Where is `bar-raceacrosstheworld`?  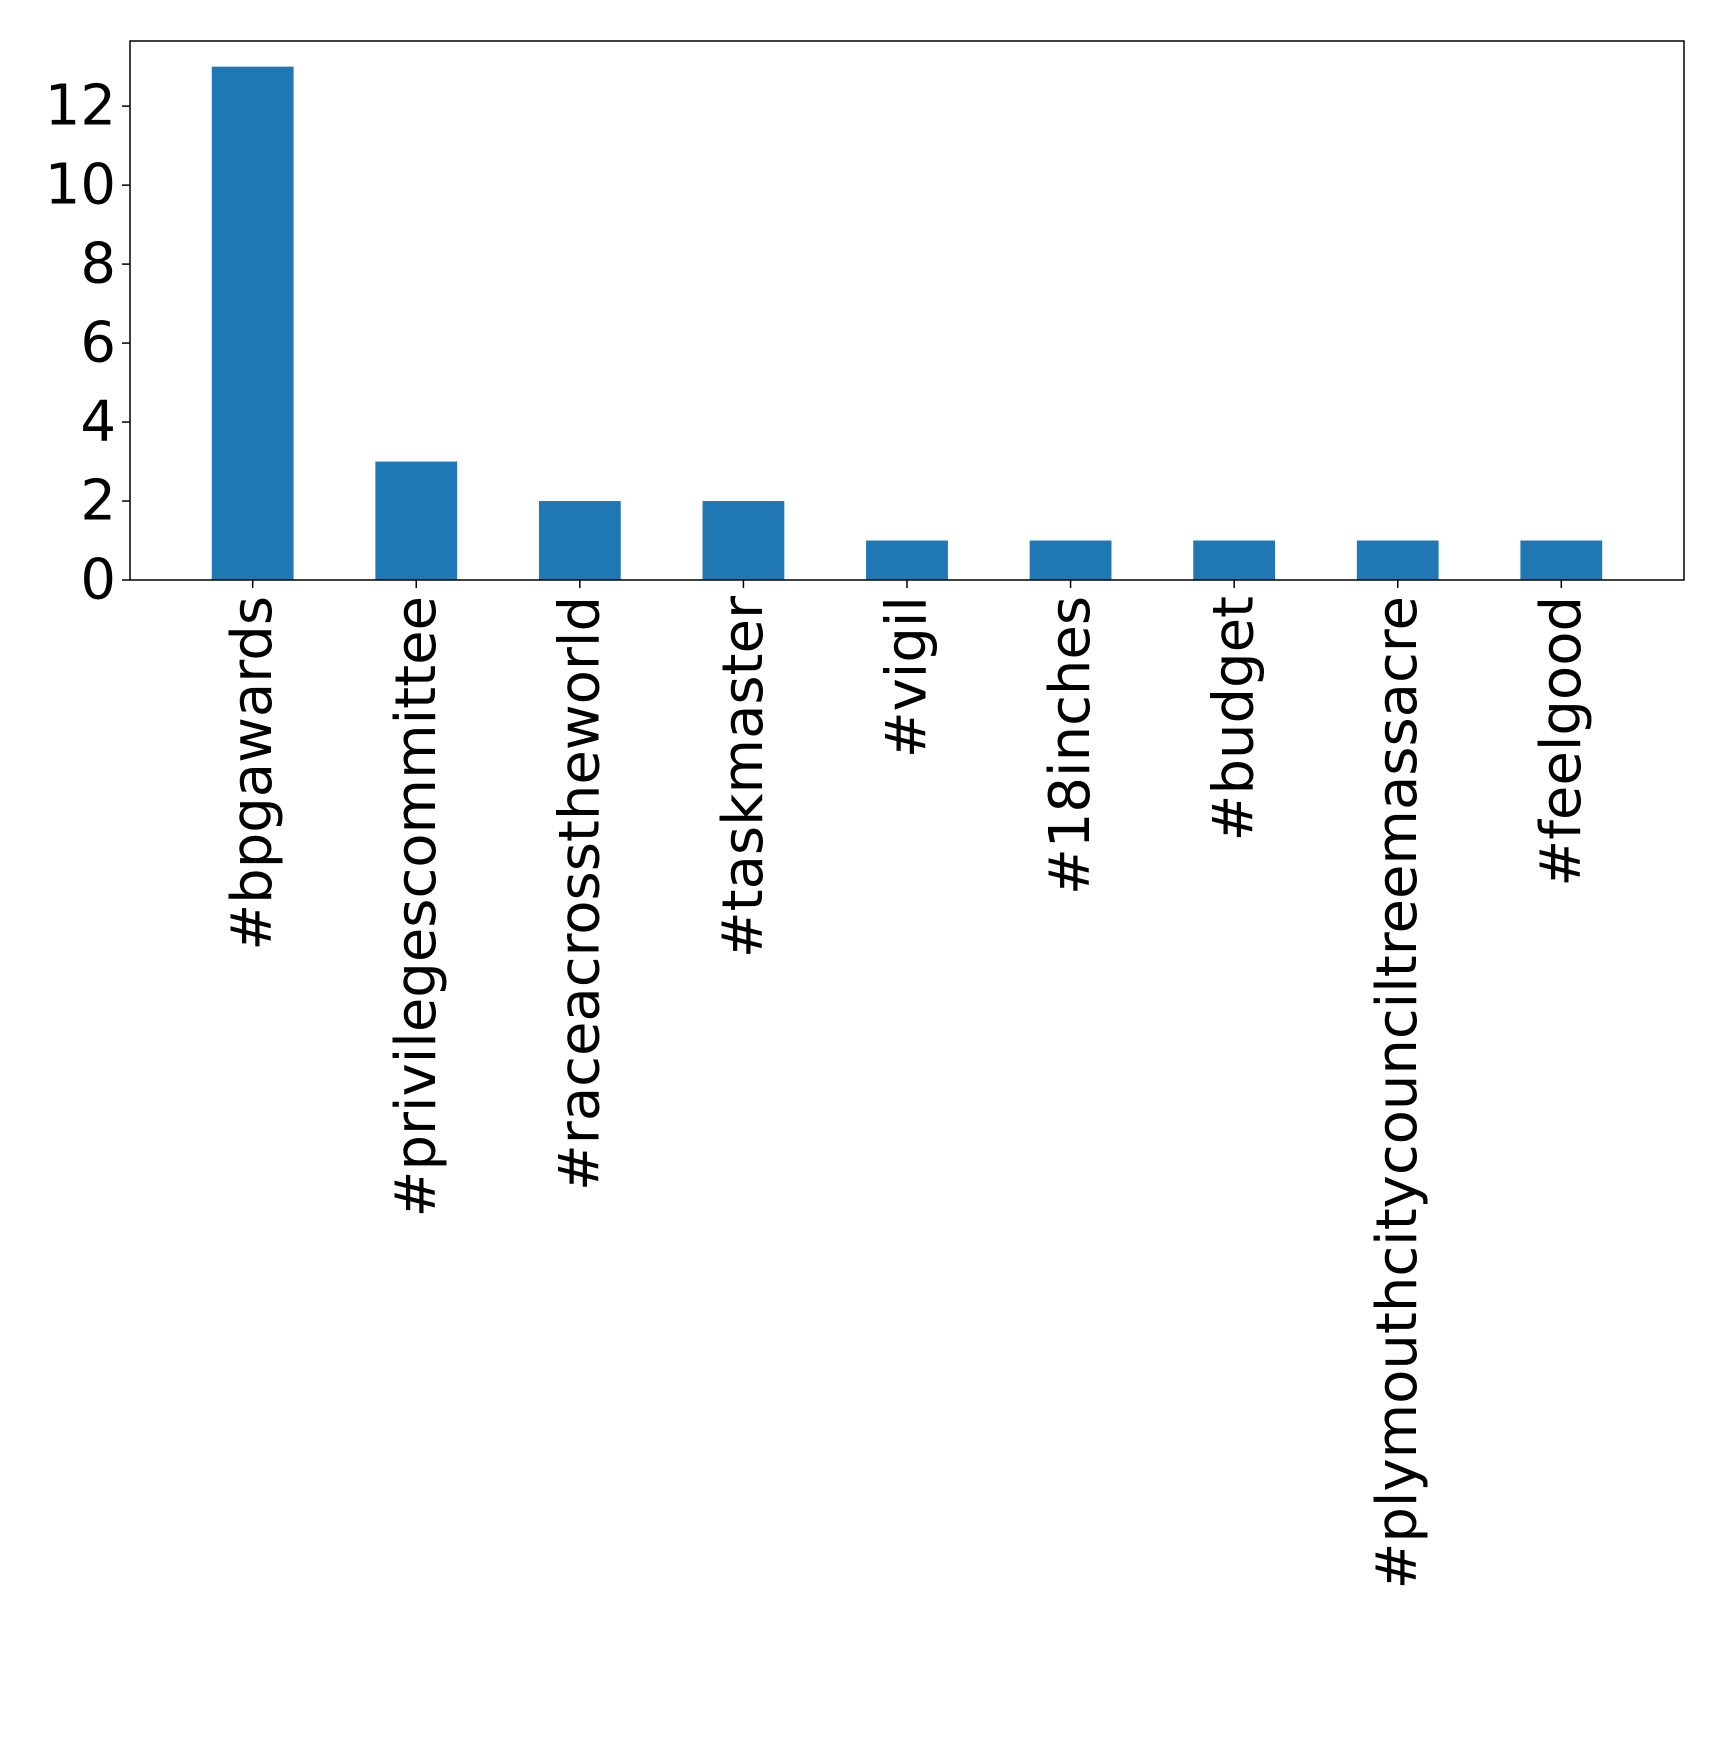 bar-raceacrosstheworld is located at coordinates (579, 540).